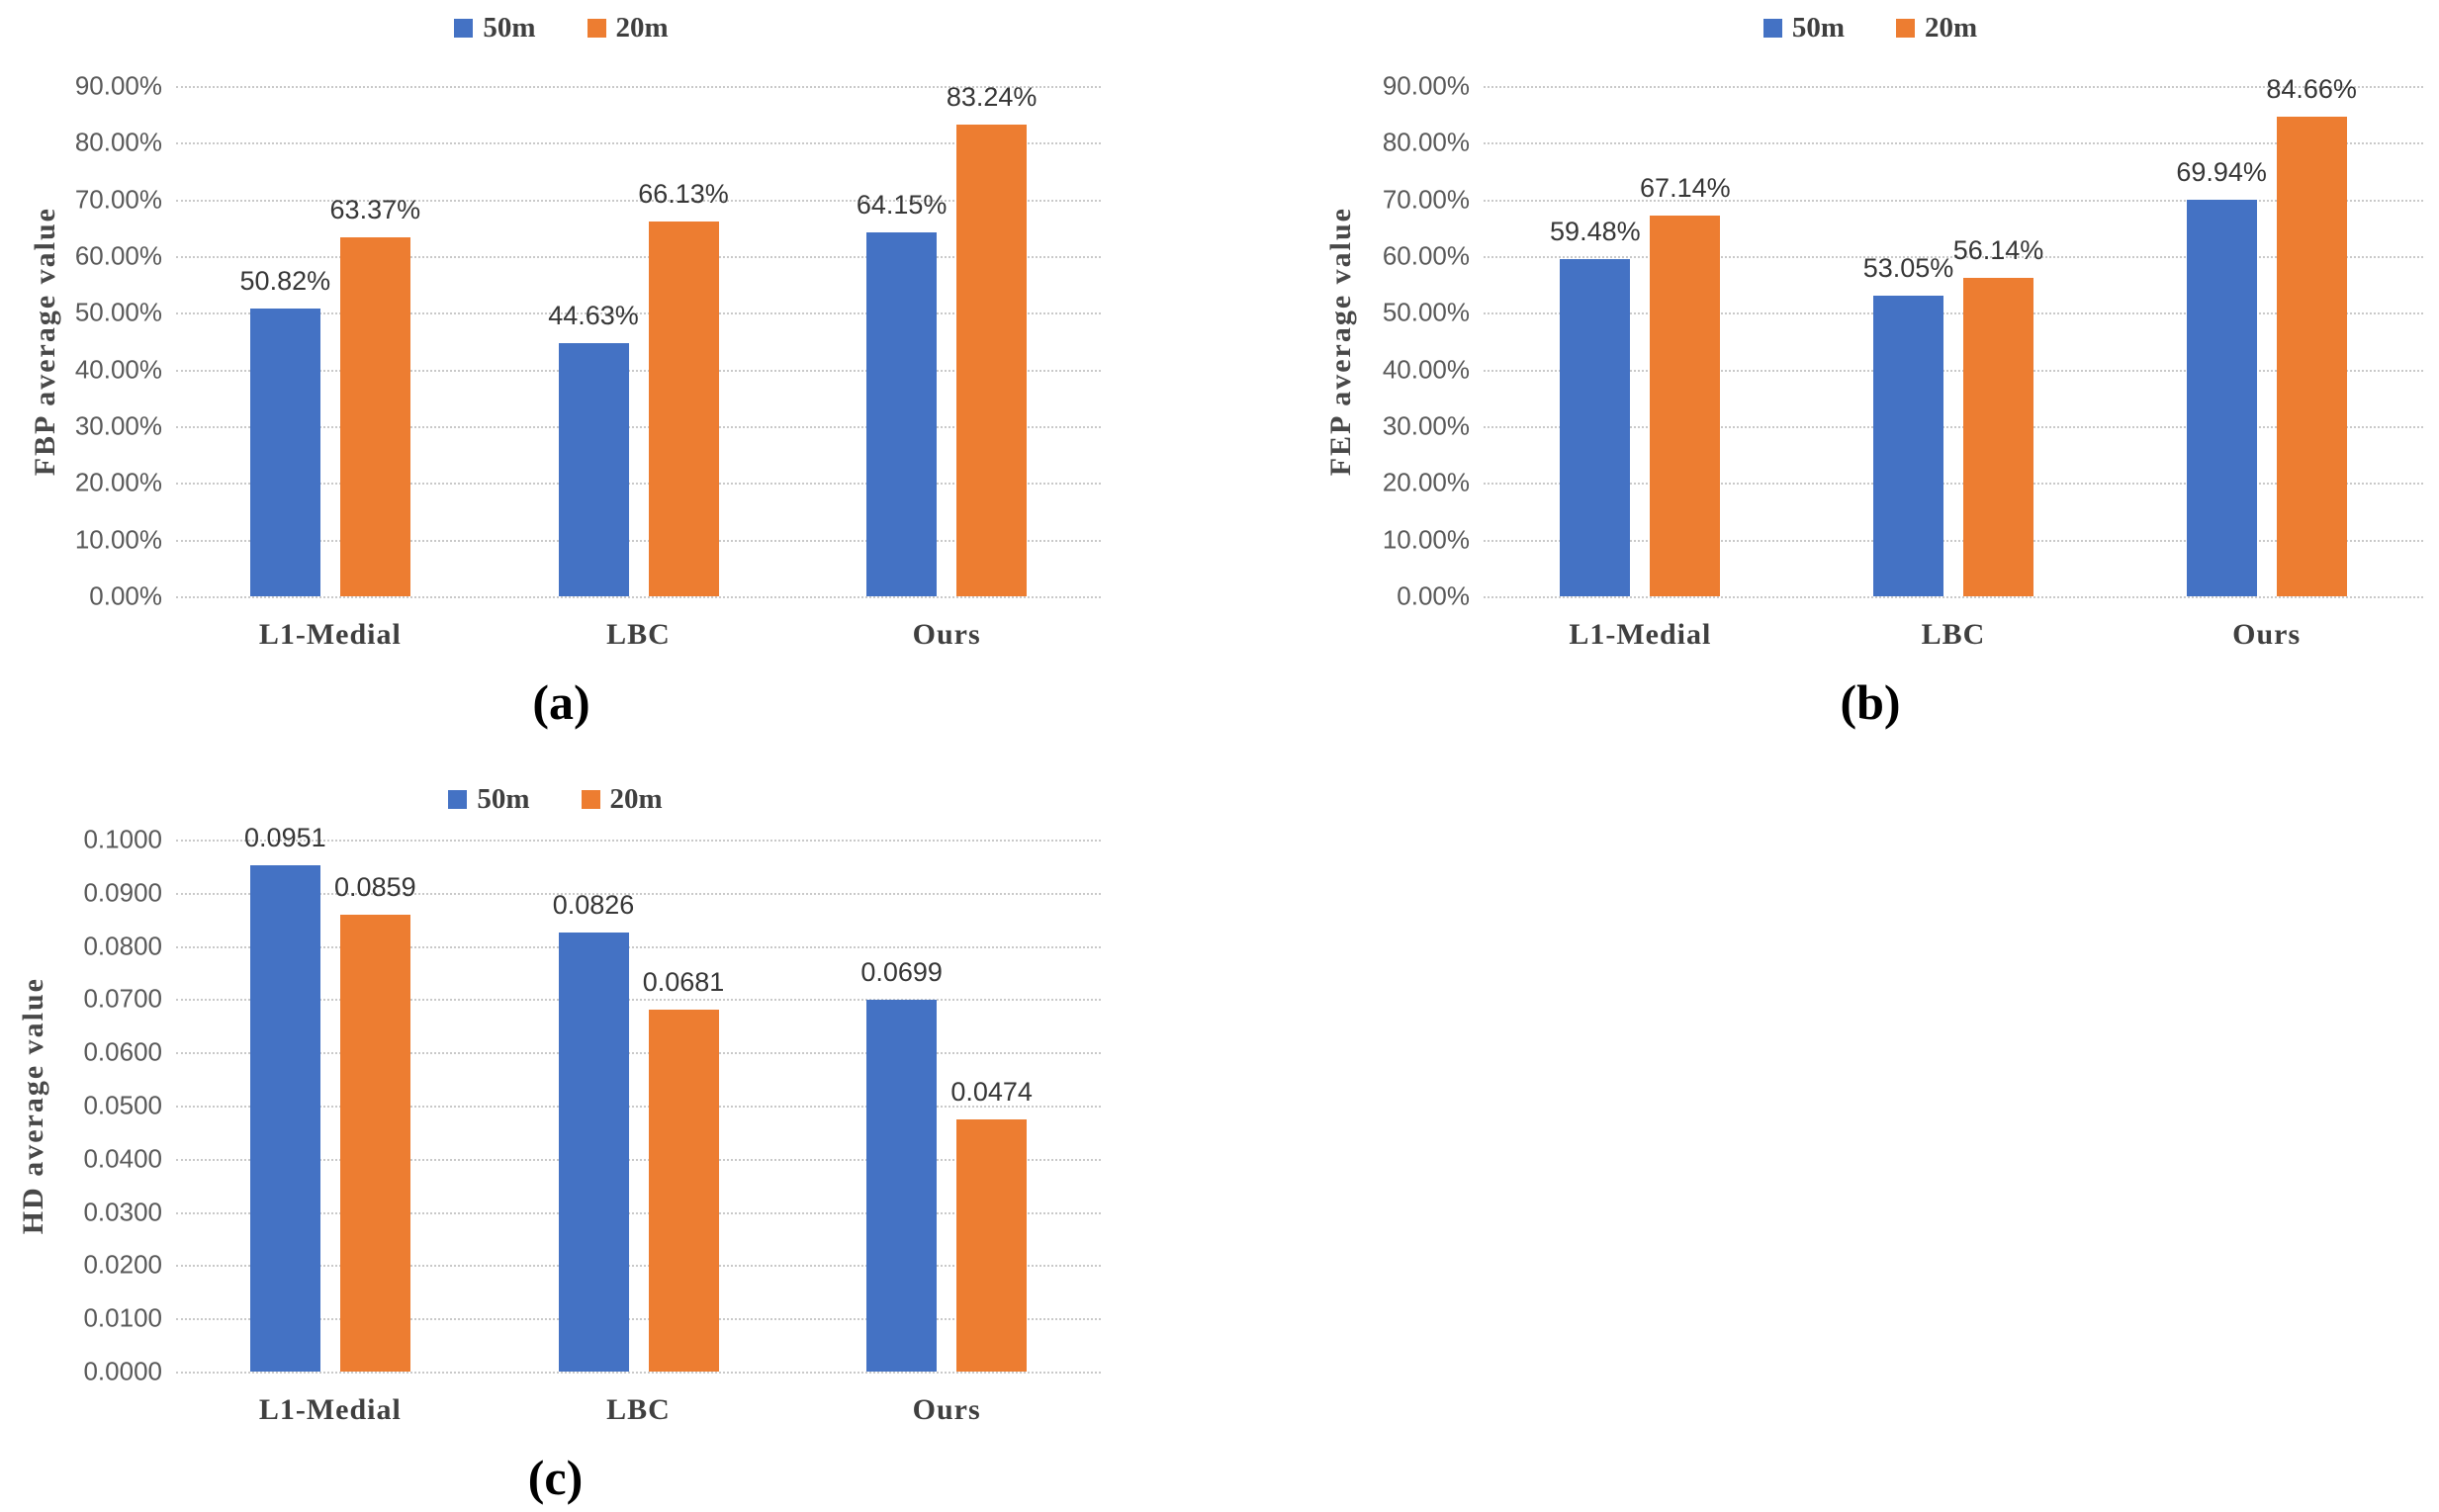  What do you see at coordinates (123, 1317) in the screenshot?
I see `y-tick-label: 0.0100` at bounding box center [123, 1317].